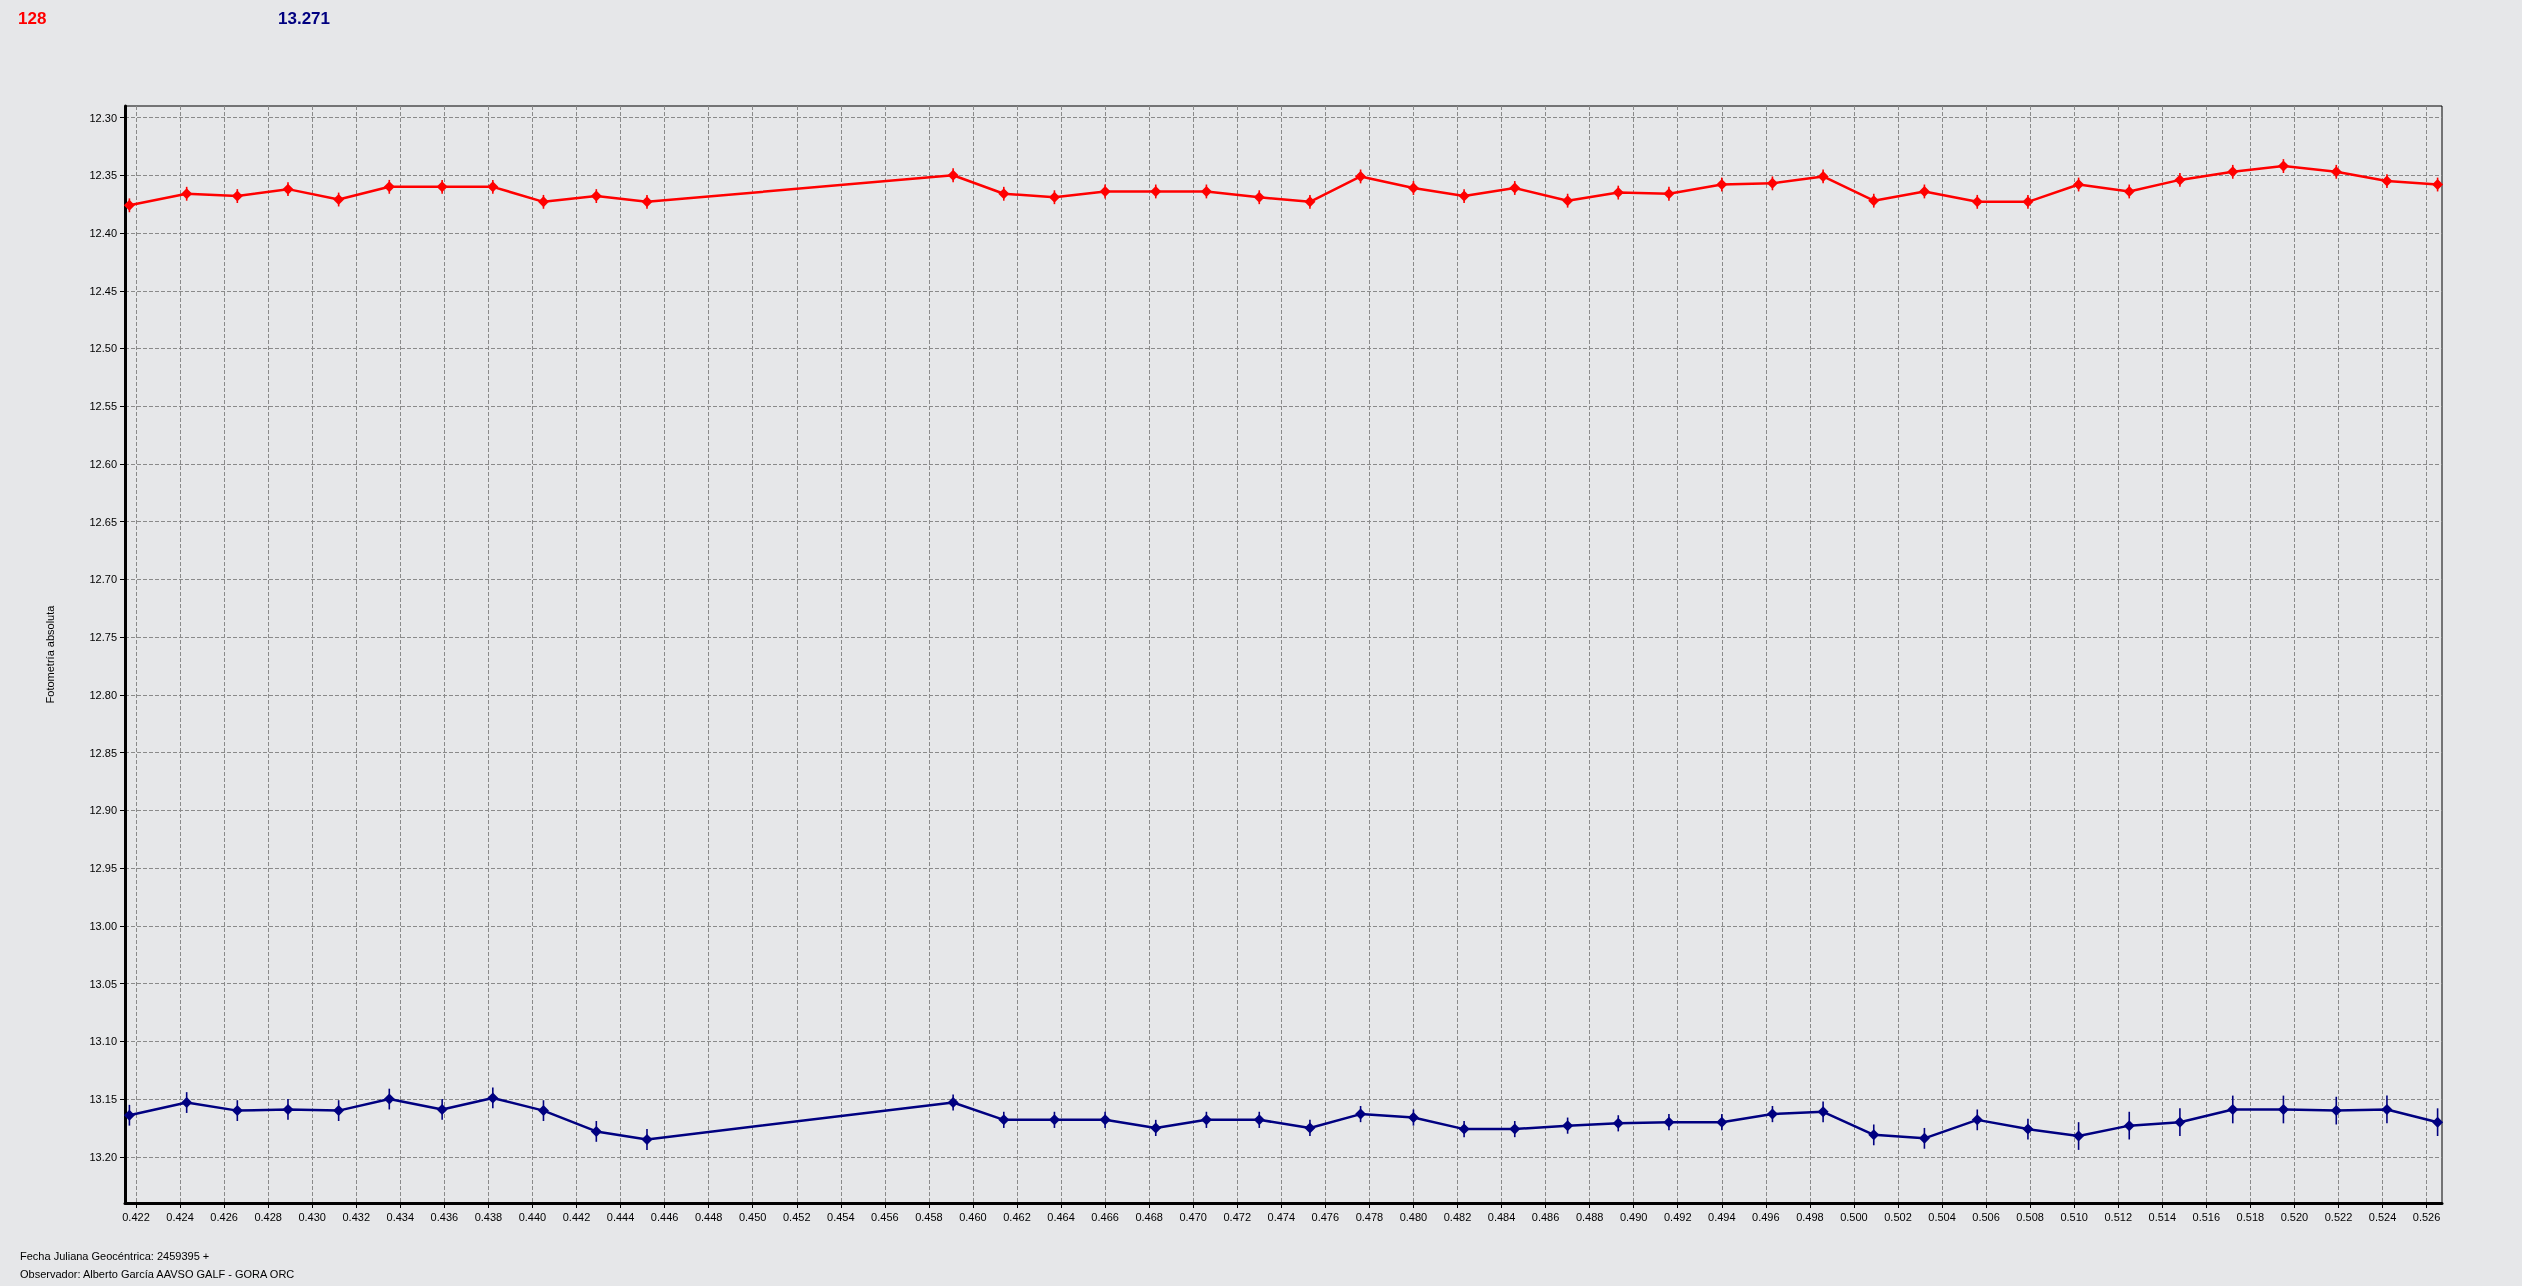 This screenshot has height=1286, width=2522. What do you see at coordinates (1325, 1216) in the screenshot?
I see `x-tick-label: 0.476` at bounding box center [1325, 1216].